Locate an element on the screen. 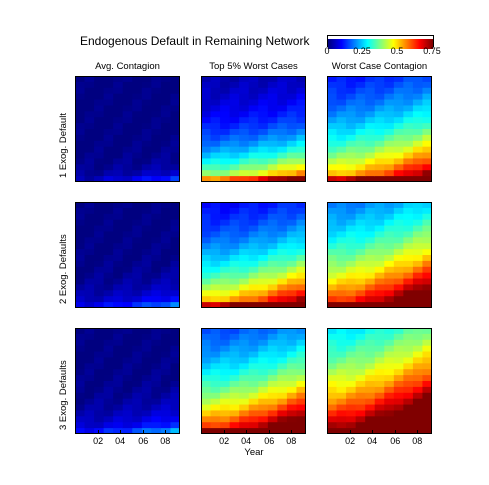 This screenshot has width=489, height=485. heatmap-panel is located at coordinates (253, 255).